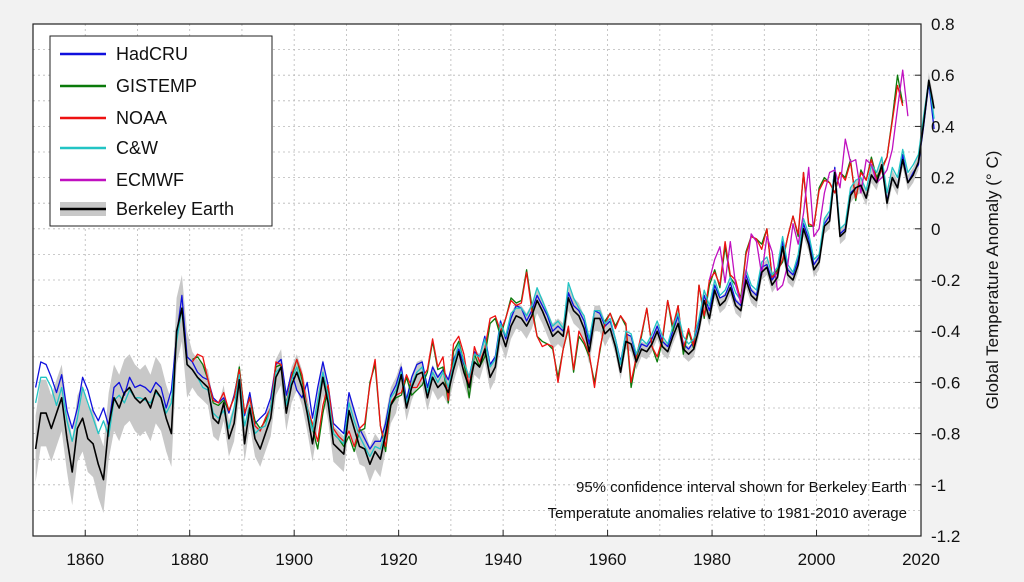  What do you see at coordinates (152, 54) in the screenshot?
I see `legend-label-hadcru: HadCRU` at bounding box center [152, 54].